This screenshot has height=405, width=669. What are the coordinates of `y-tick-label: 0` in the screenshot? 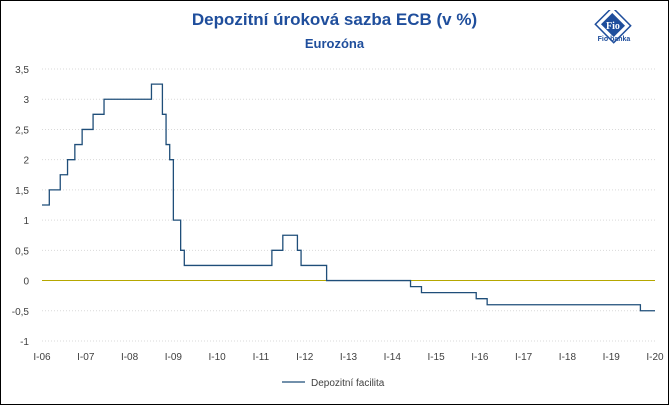 It's located at (26, 282).